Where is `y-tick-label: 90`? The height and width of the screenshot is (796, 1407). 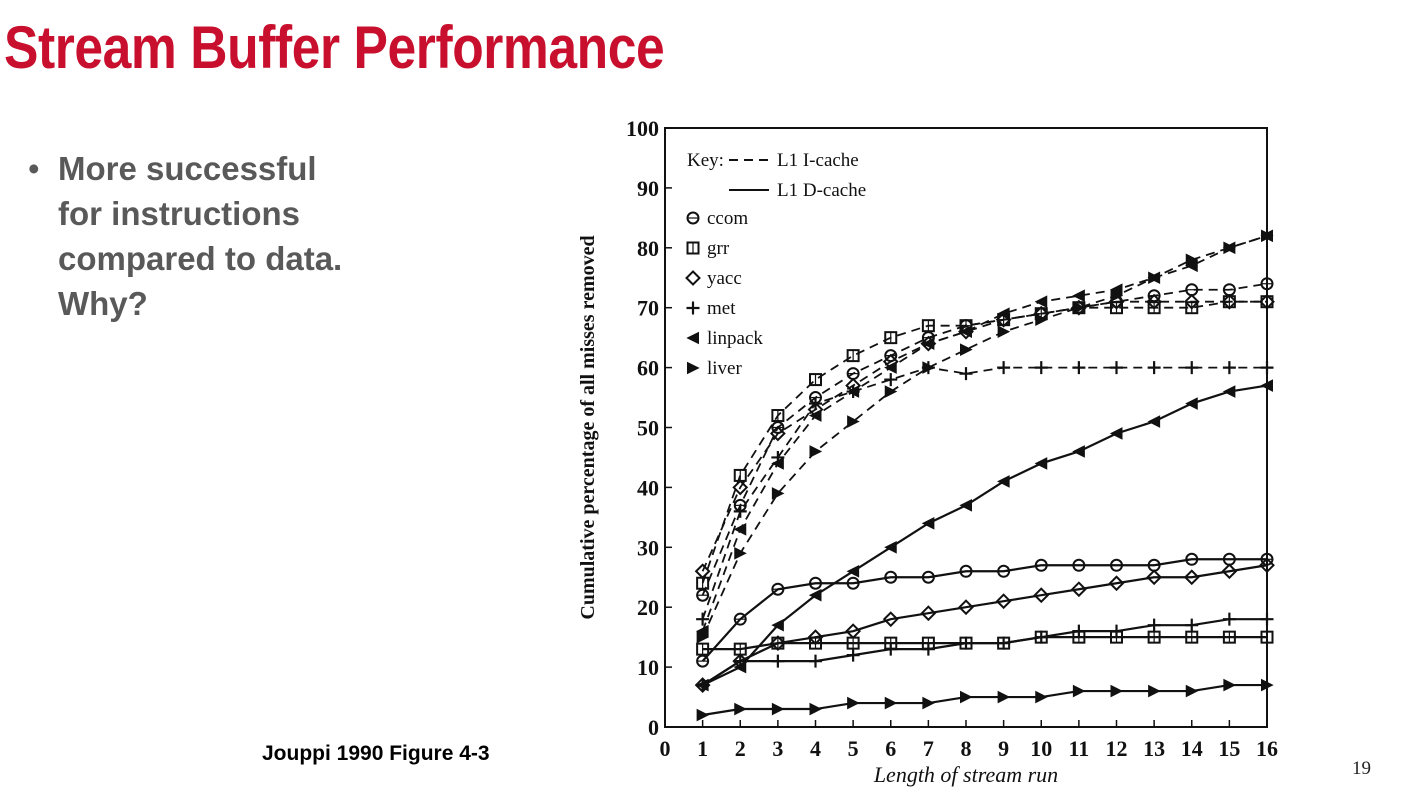 y-tick-label: 90 is located at coordinates (648, 188).